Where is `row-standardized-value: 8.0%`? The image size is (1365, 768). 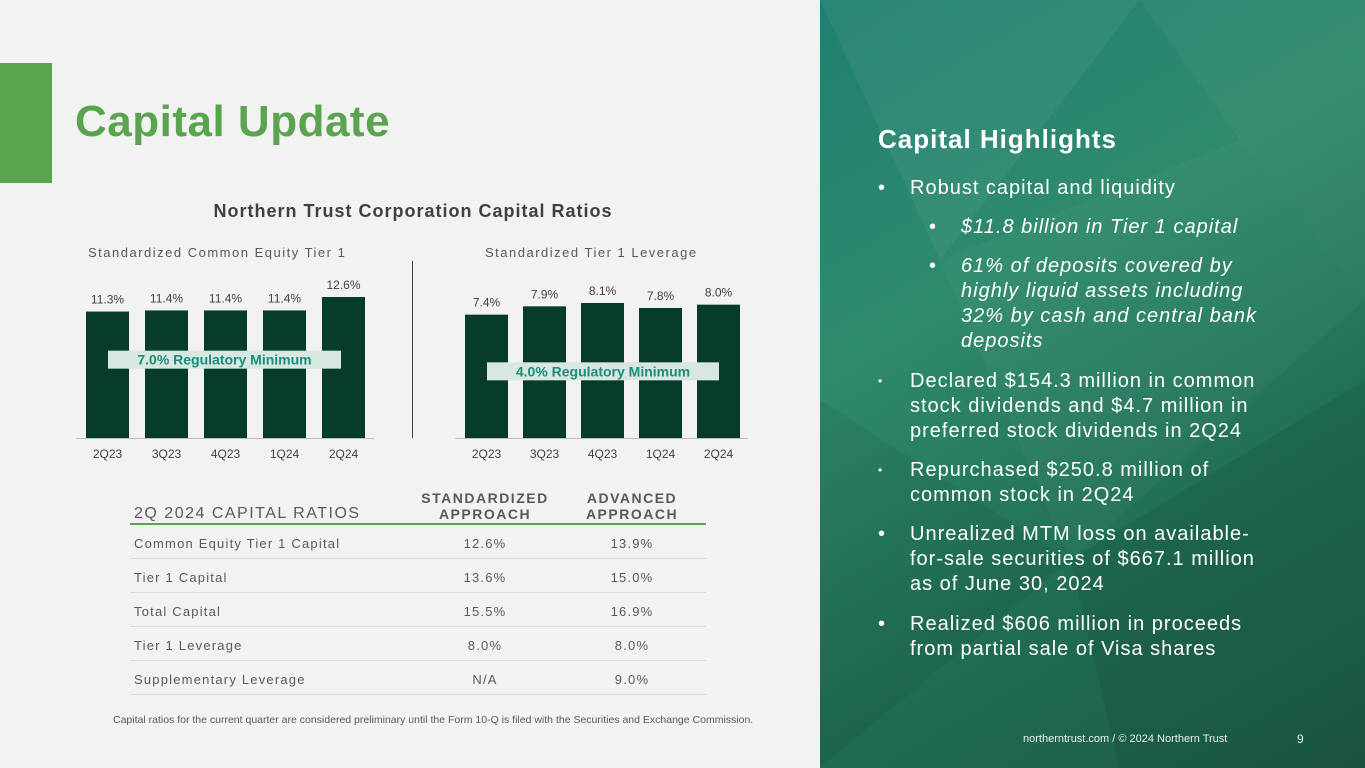
row-standardized-value: 8.0% is located at coordinates (485, 645).